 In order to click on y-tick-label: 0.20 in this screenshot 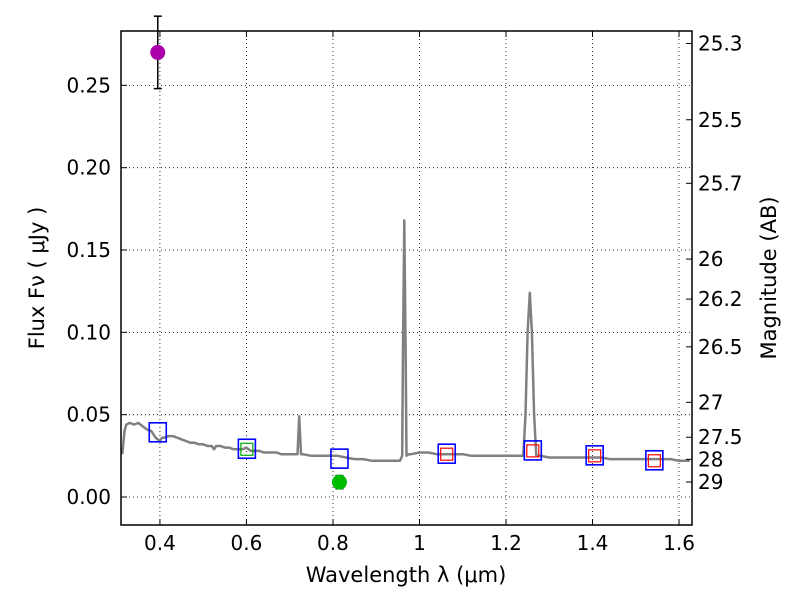, I will do `click(88, 168)`.